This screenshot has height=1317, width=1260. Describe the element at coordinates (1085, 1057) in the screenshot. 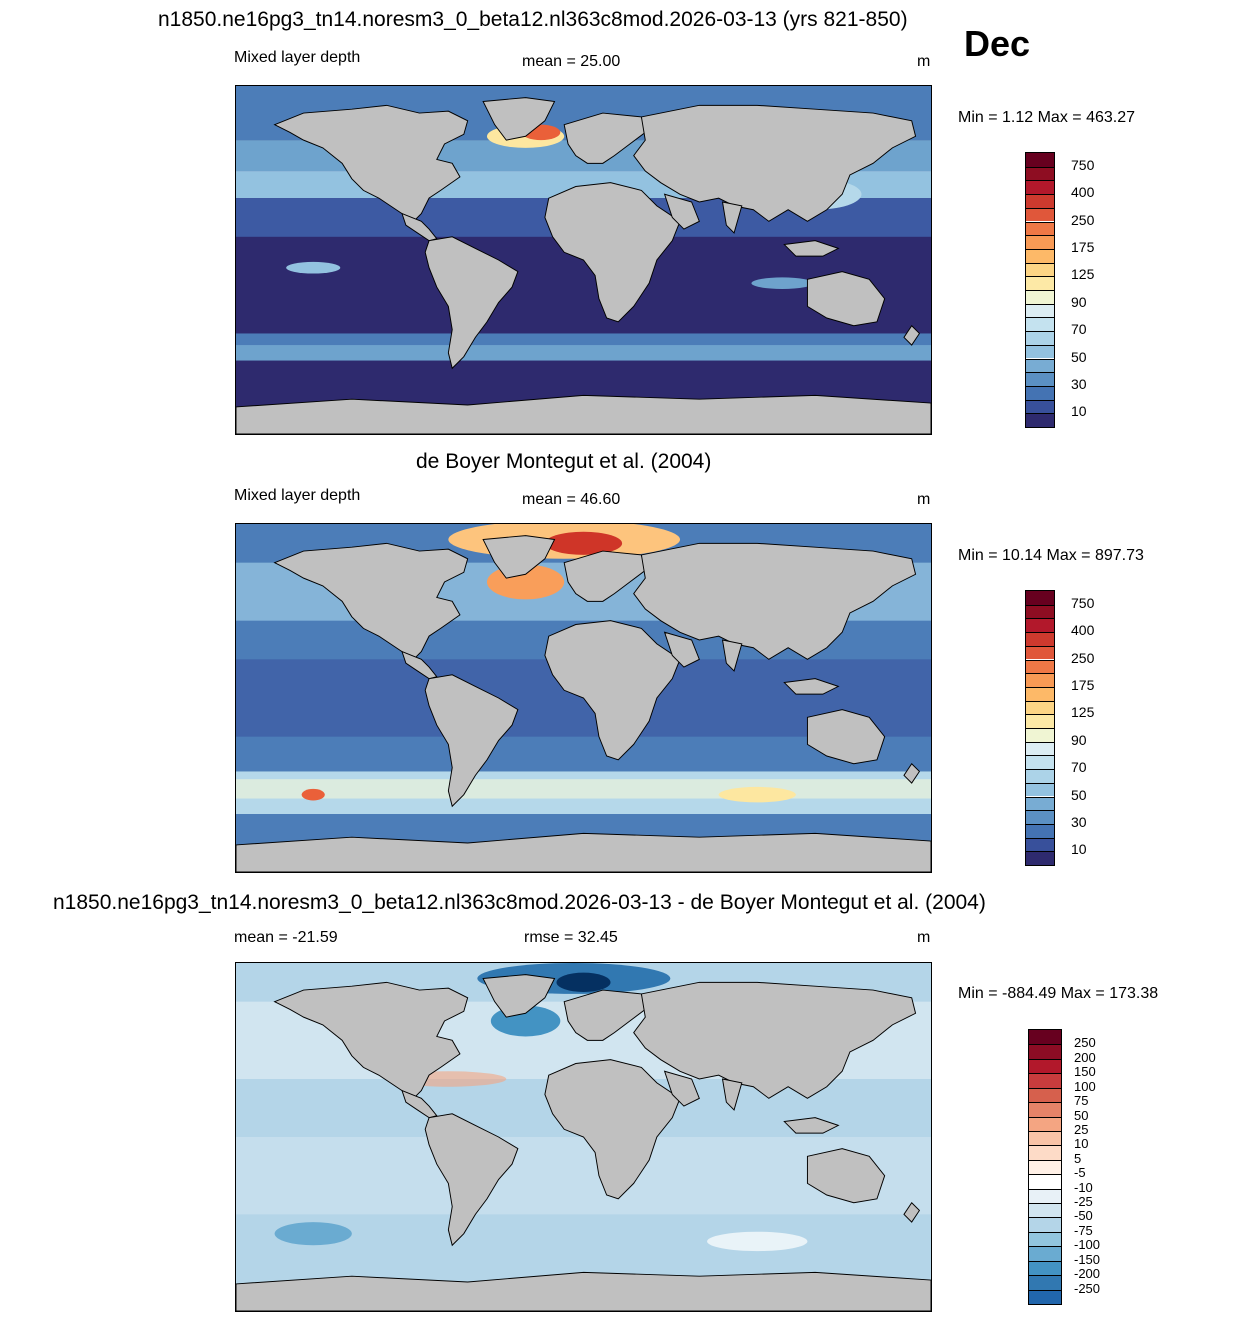

I see `colorbar-tick-label: 200` at that location.